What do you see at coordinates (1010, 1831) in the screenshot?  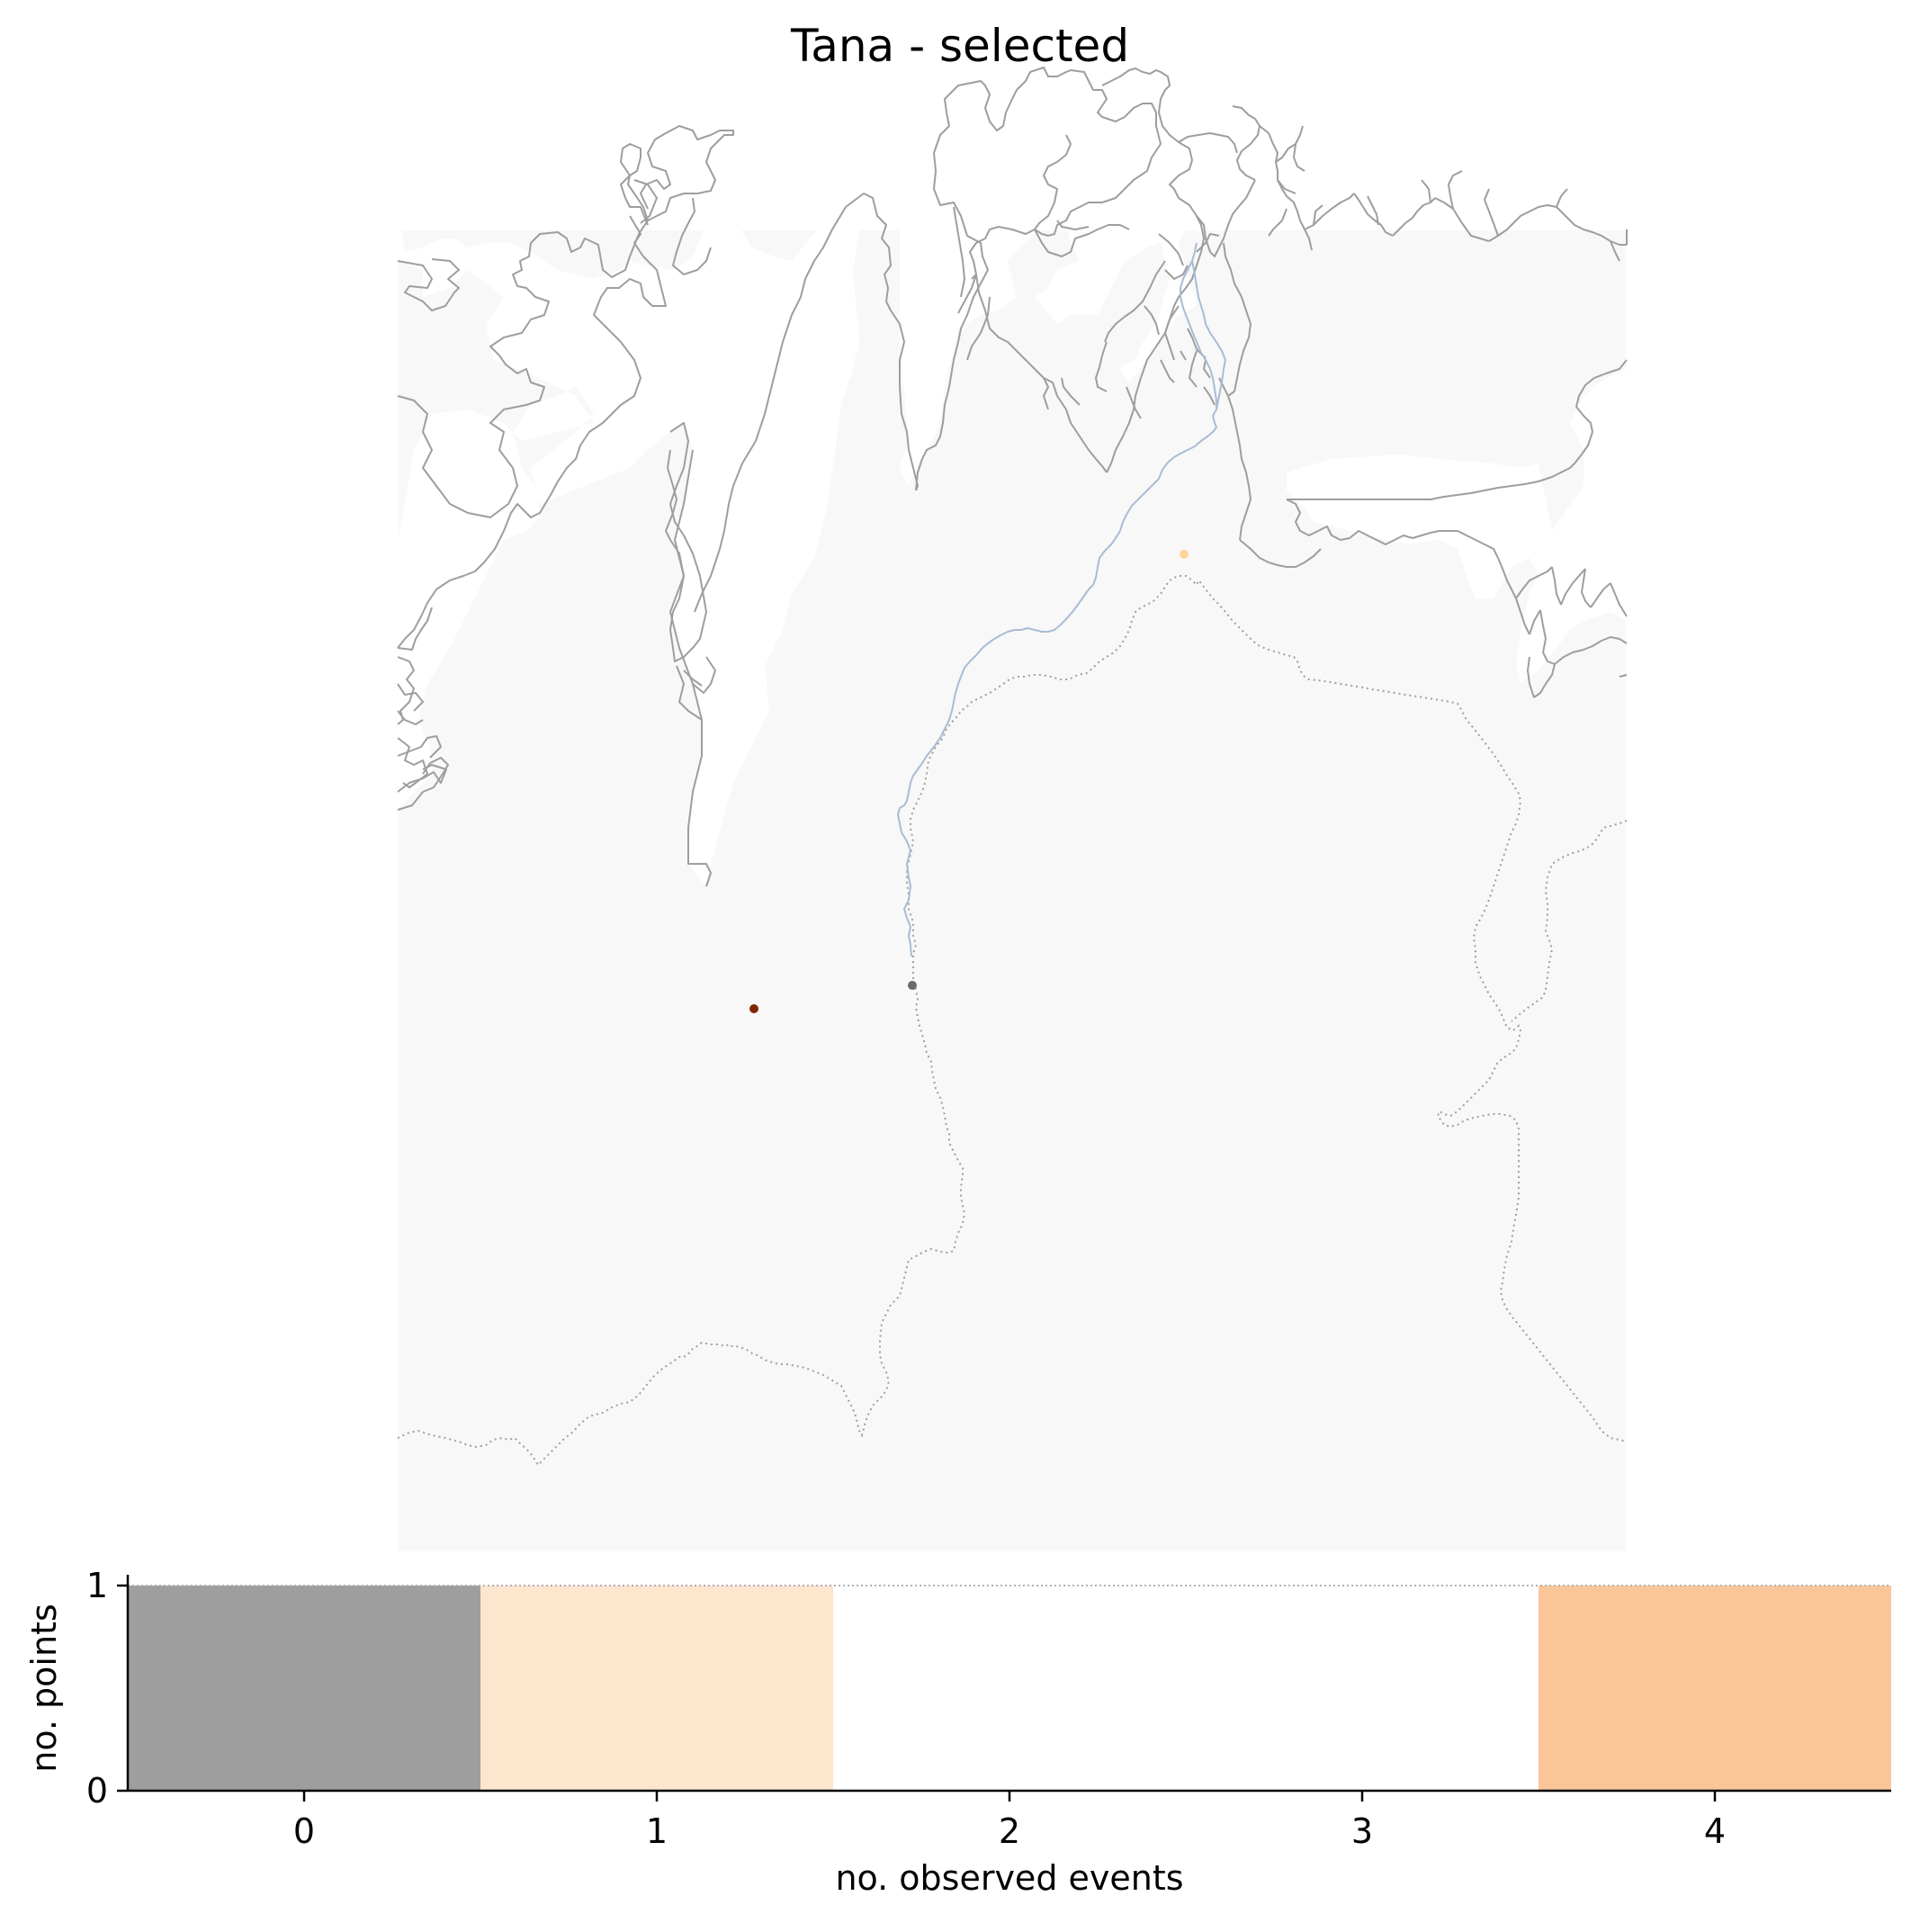 I see `x-tick-label: 2` at bounding box center [1010, 1831].